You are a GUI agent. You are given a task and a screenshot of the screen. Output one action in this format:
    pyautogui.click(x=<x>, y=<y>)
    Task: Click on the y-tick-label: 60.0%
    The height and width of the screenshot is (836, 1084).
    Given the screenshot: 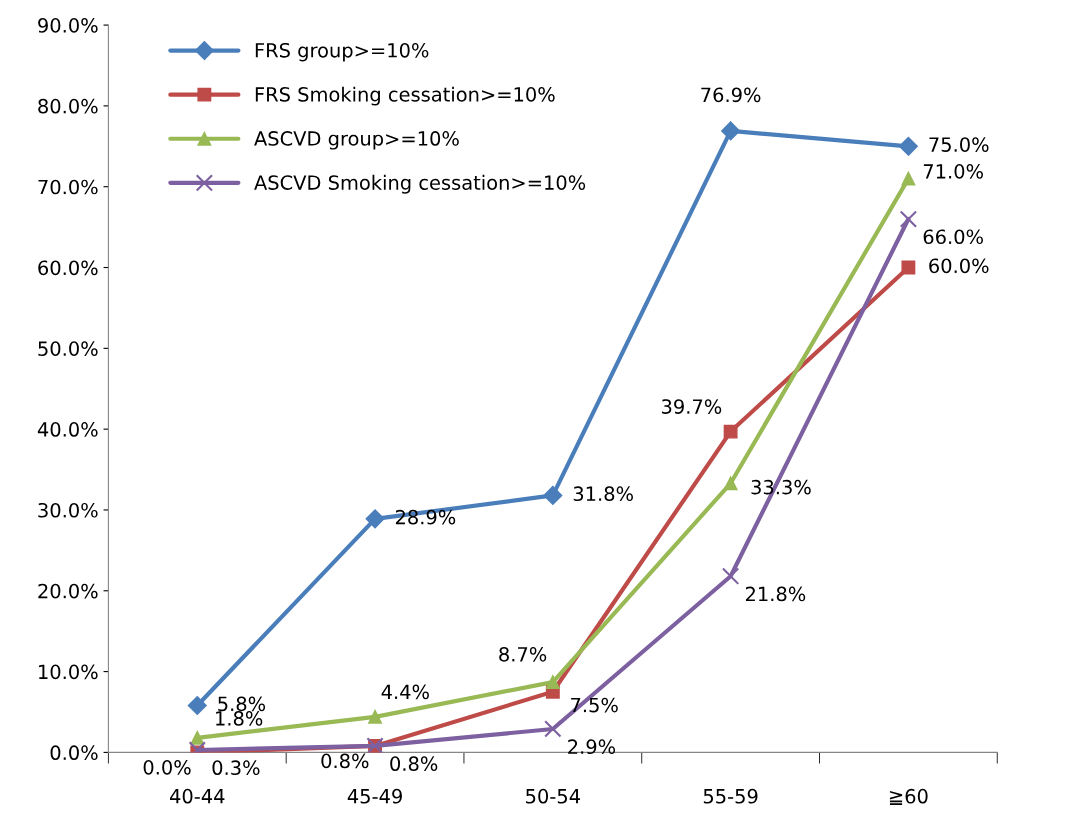 What is the action you would take?
    pyautogui.click(x=68, y=268)
    